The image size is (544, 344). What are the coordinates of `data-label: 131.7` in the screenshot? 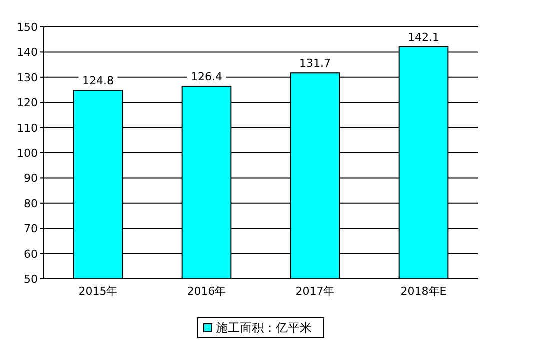 It's located at (315, 63).